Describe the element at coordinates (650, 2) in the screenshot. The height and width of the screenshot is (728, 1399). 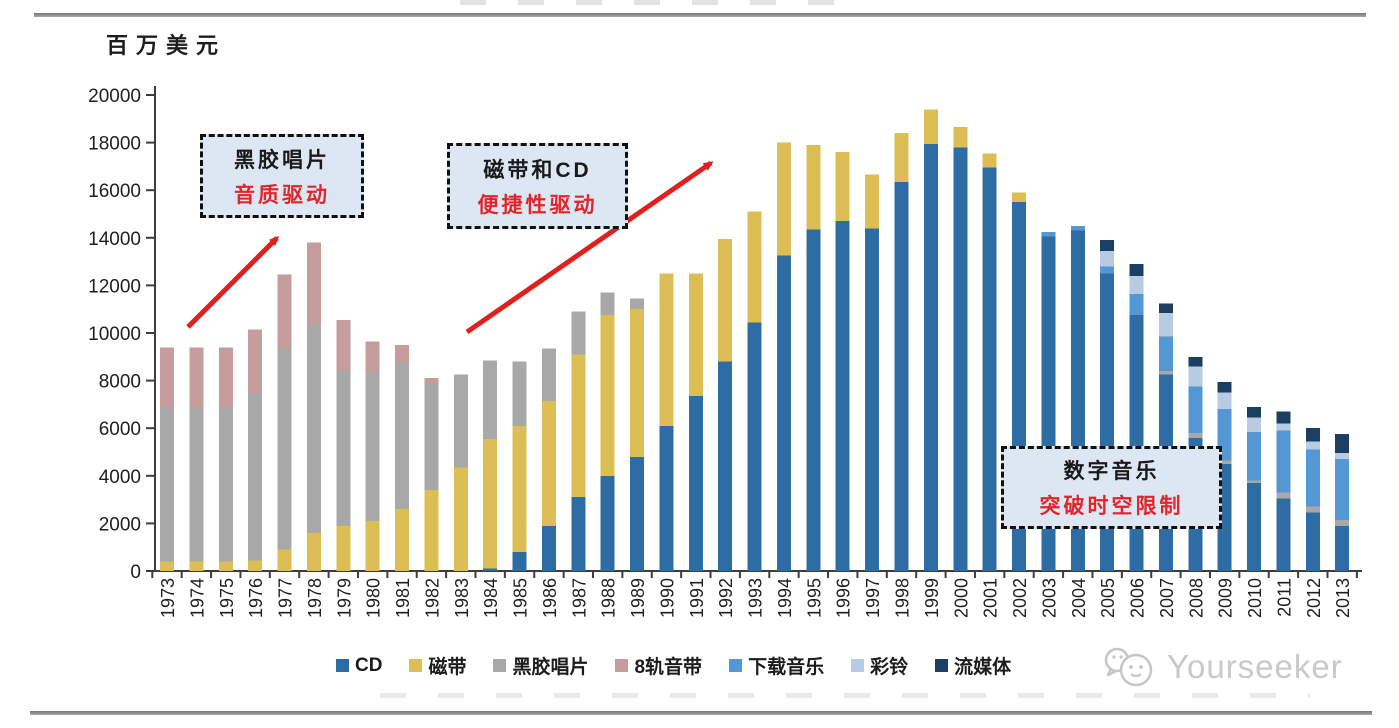
I see `cropped-text-remnant-top` at that location.